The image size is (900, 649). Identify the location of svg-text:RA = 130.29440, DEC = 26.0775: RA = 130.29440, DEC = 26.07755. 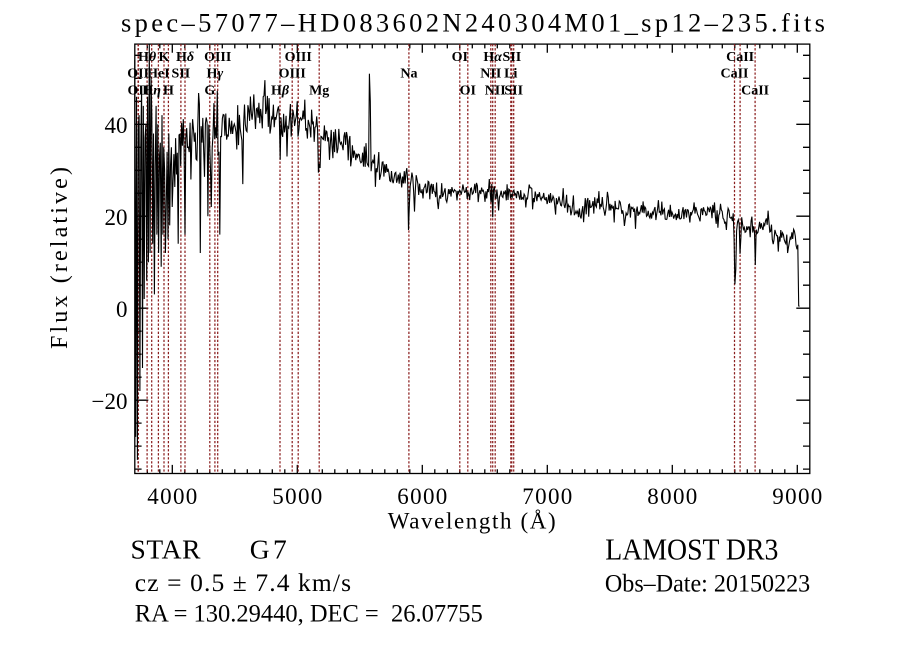
(309, 612).